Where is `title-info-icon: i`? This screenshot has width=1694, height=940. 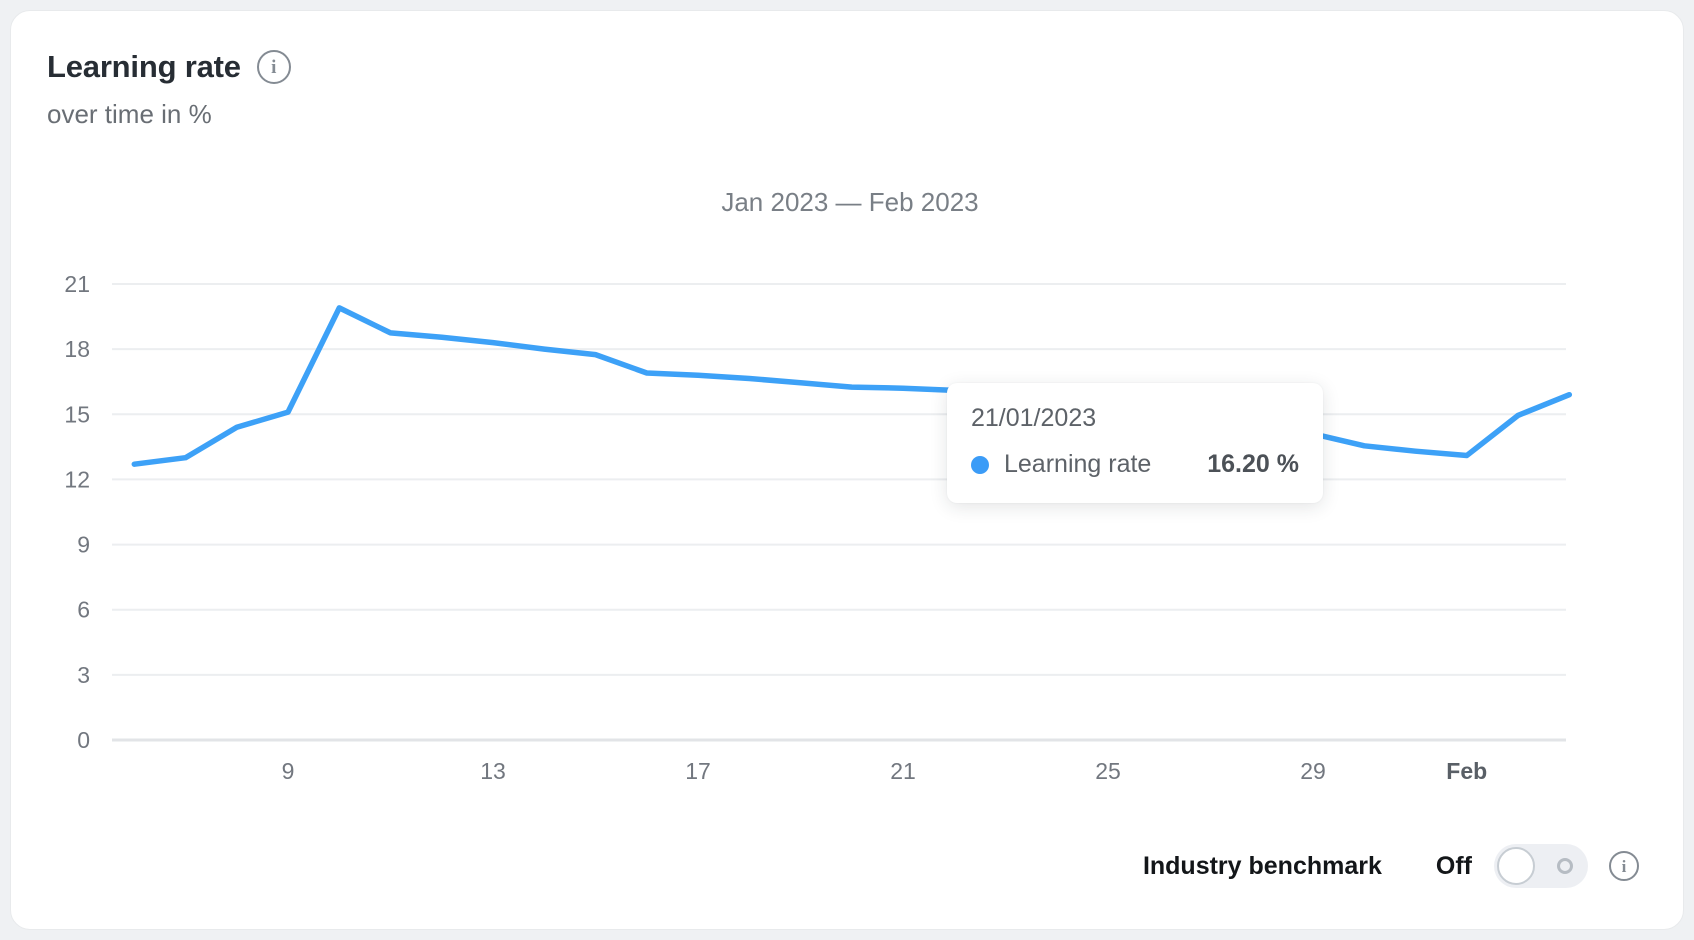 title-info-icon: i is located at coordinates (273, 67).